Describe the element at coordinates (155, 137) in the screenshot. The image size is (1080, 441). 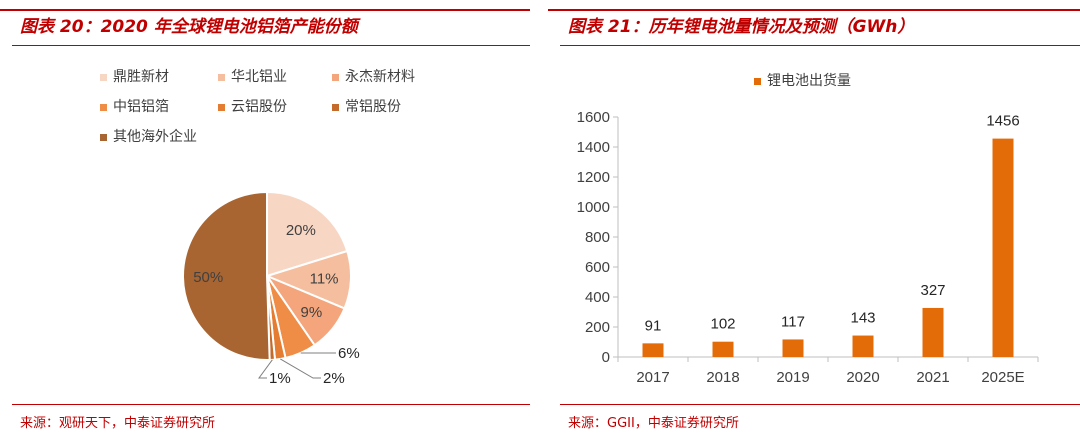
I see `legend-label: 其他海外企业` at that location.